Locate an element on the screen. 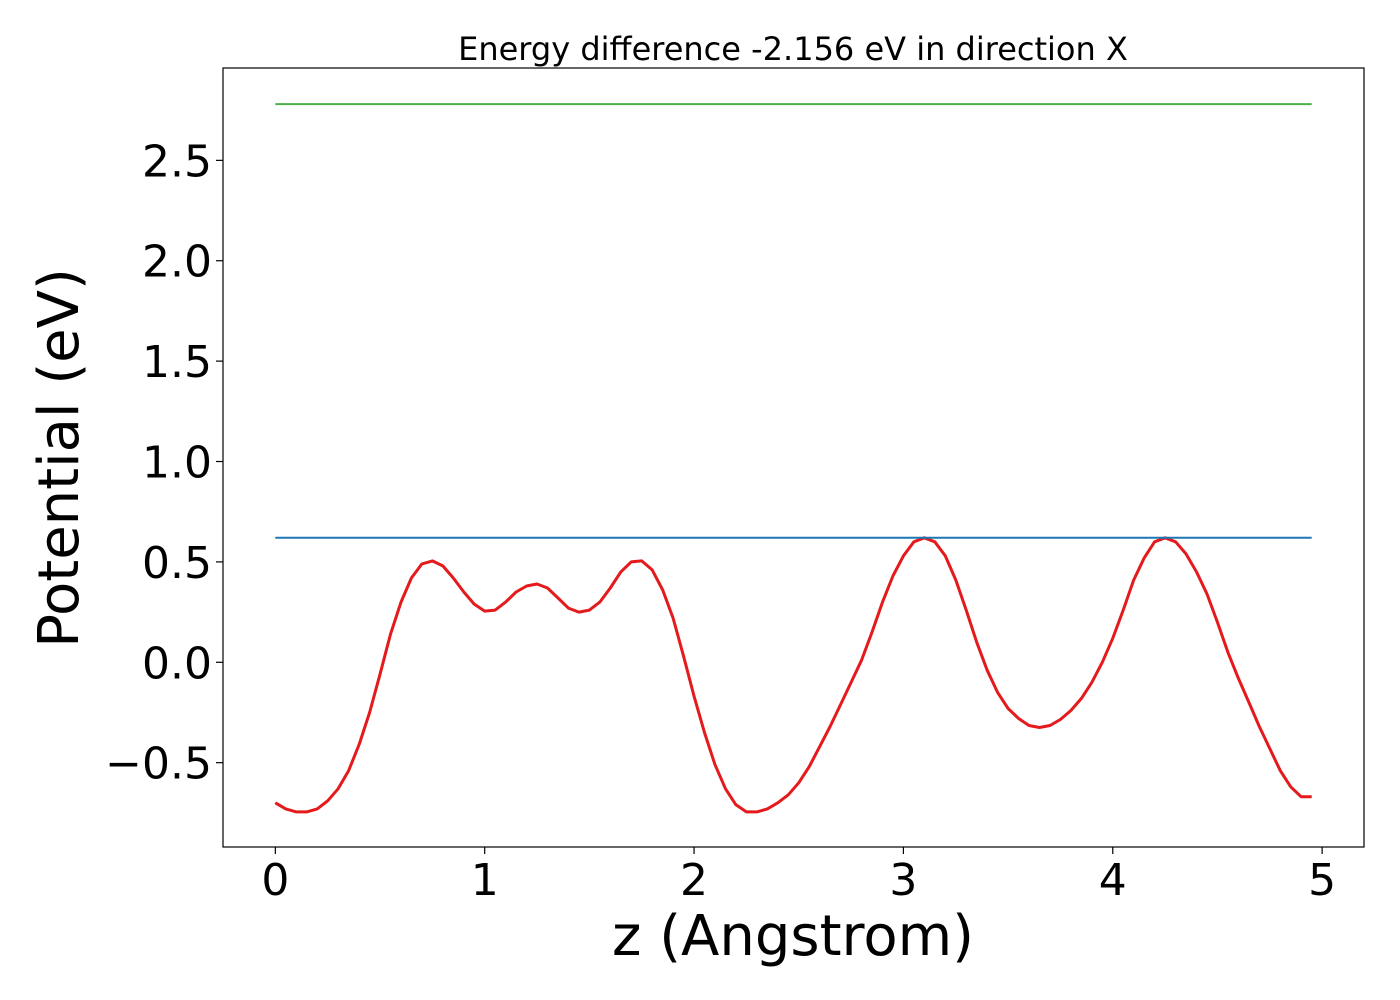 The width and height of the screenshot is (1400, 1000). x-tick-label: 2 is located at coordinates (694, 880).